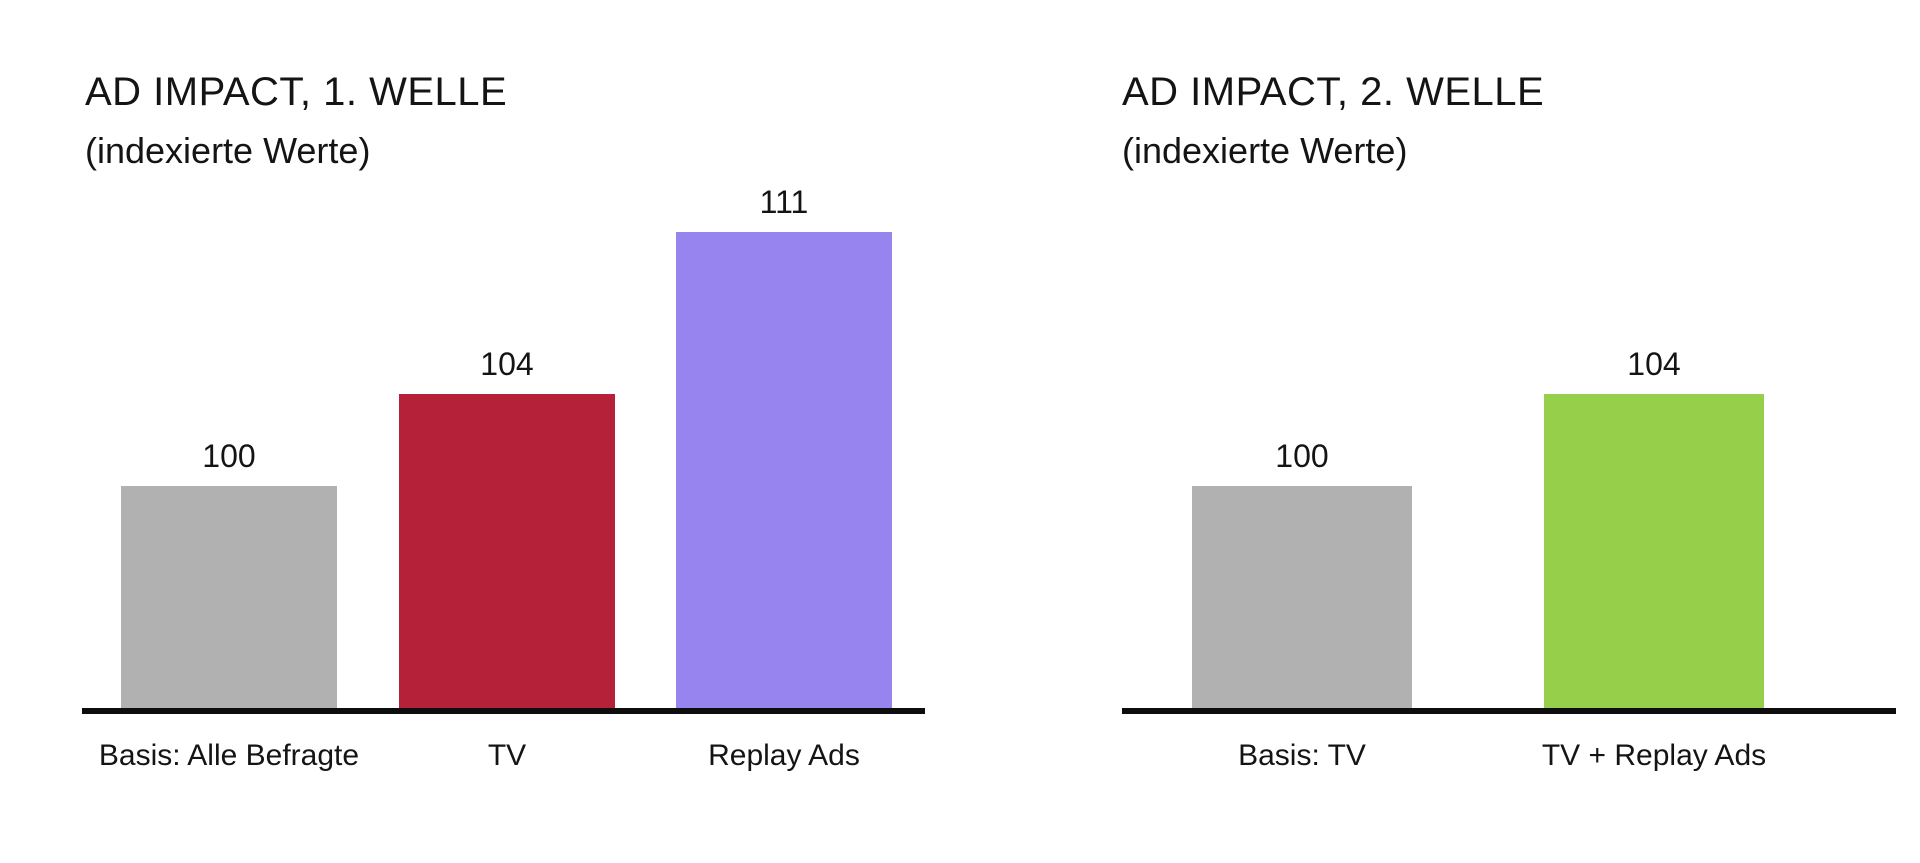 Image resolution: width=1920 pixels, height=863 pixels. What do you see at coordinates (229, 755) in the screenshot?
I see `bar-category-label: Basis: Alle Befragte` at bounding box center [229, 755].